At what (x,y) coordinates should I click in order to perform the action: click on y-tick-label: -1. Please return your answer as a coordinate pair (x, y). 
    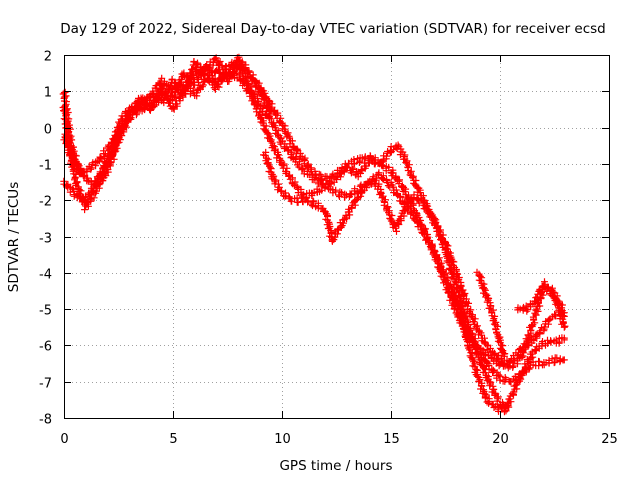
    Looking at the image, I should click on (45, 166).